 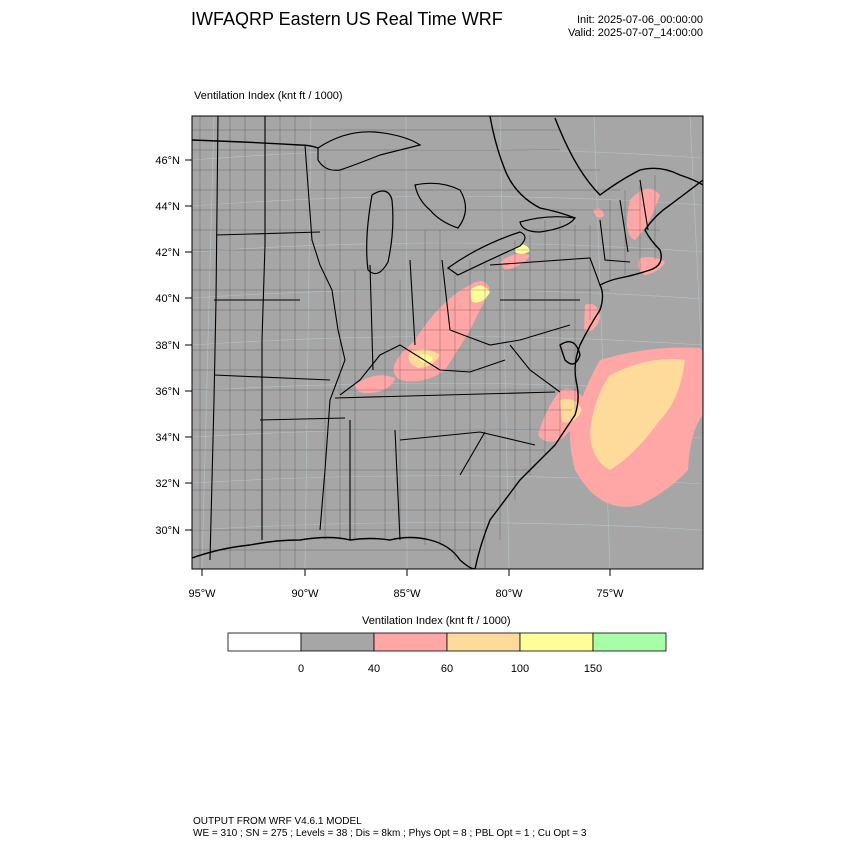 I want to click on map-field-label: Ventilation Index (knt ft / 1000), so click(x=268, y=96).